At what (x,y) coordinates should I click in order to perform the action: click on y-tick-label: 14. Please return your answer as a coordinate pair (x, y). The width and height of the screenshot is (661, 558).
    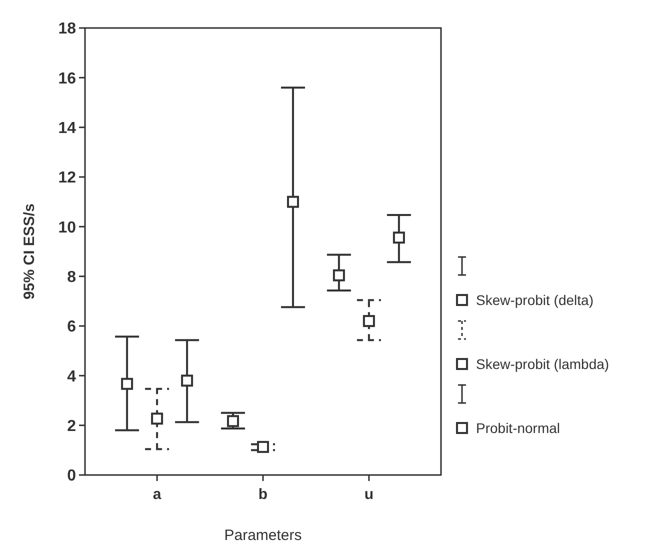
    Looking at the image, I should click on (67, 128).